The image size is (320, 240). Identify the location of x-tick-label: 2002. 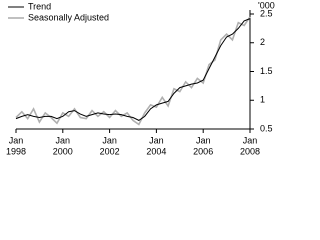
(110, 151).